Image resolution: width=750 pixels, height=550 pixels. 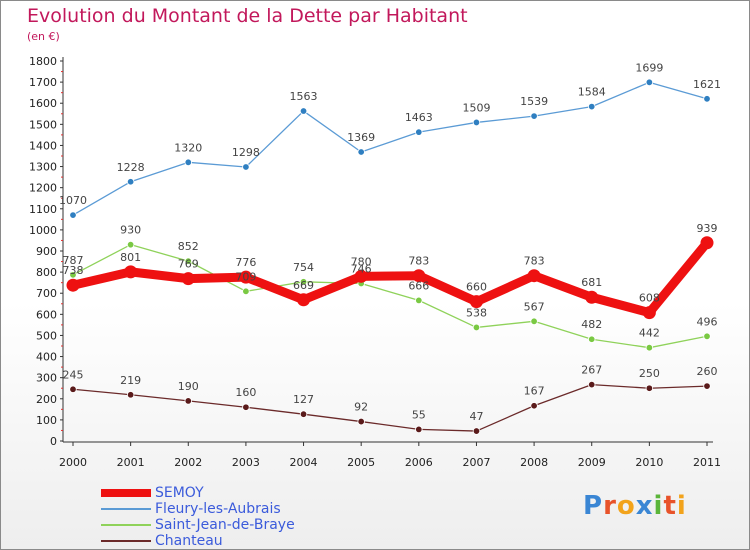 What do you see at coordinates (53, 441) in the screenshot?
I see `y-tick-label: 0` at bounding box center [53, 441].